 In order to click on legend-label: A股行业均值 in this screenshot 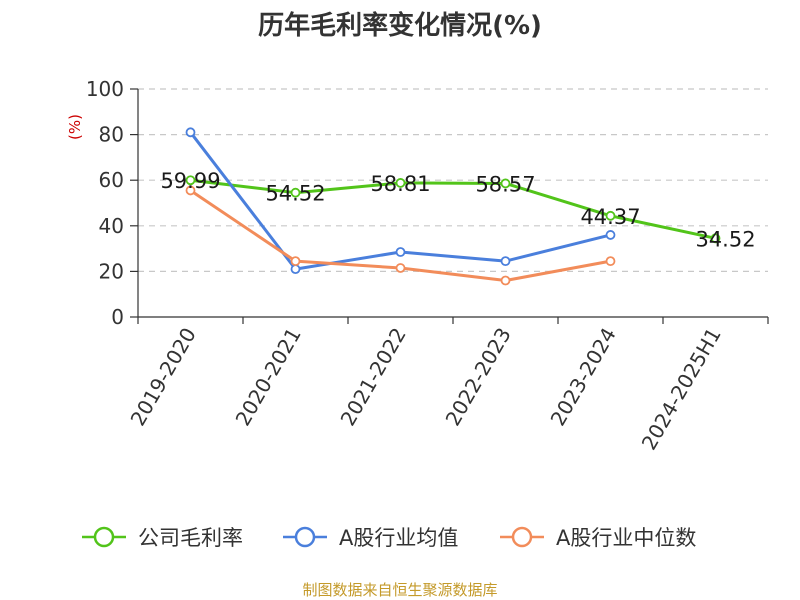, I will do `click(398, 538)`.